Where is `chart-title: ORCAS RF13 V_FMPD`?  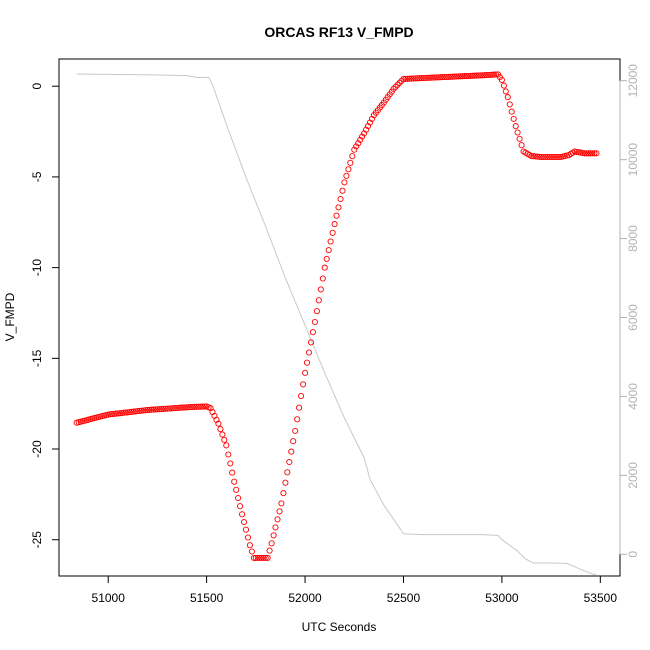 chart-title: ORCAS RF13 V_FMPD is located at coordinates (338, 32).